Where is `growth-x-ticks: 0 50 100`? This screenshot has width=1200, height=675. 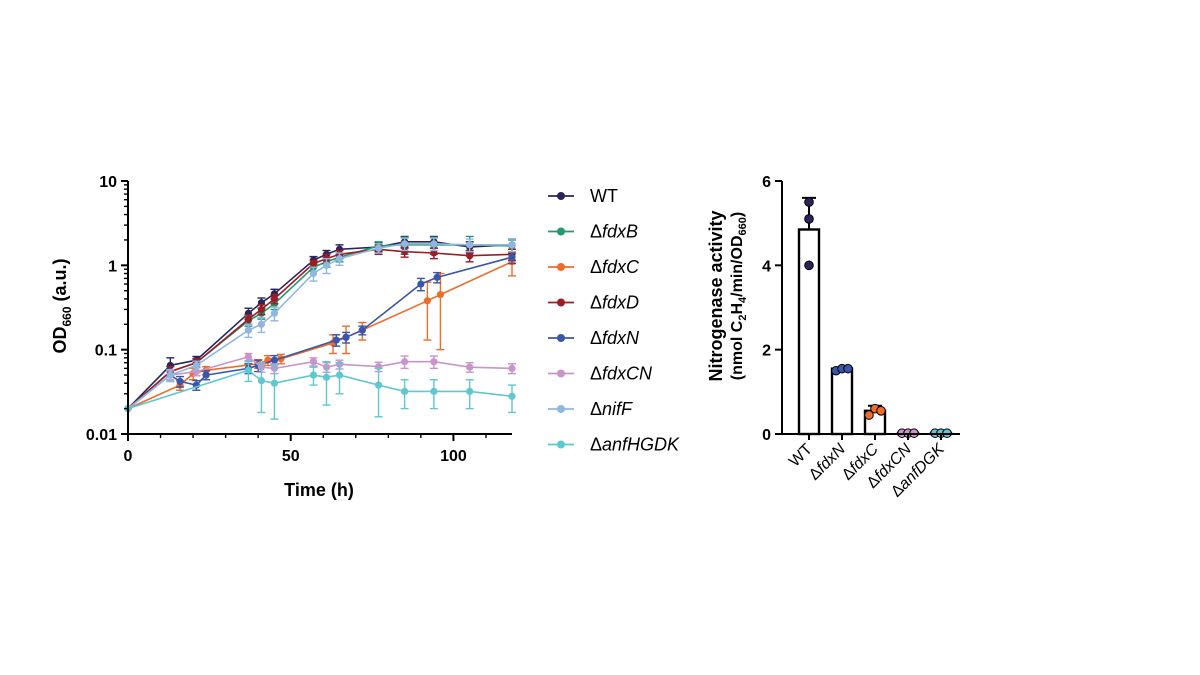 growth-x-ticks: 0 50 100 is located at coordinates (305, 449).